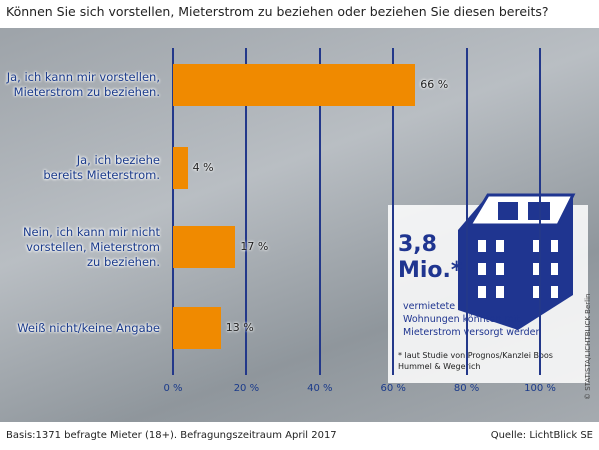 The height and width of the screenshot is (450, 599). Describe the element at coordinates (430, 257) in the screenshot. I see `annotation-headline: 3,8 Mio.*` at that location.